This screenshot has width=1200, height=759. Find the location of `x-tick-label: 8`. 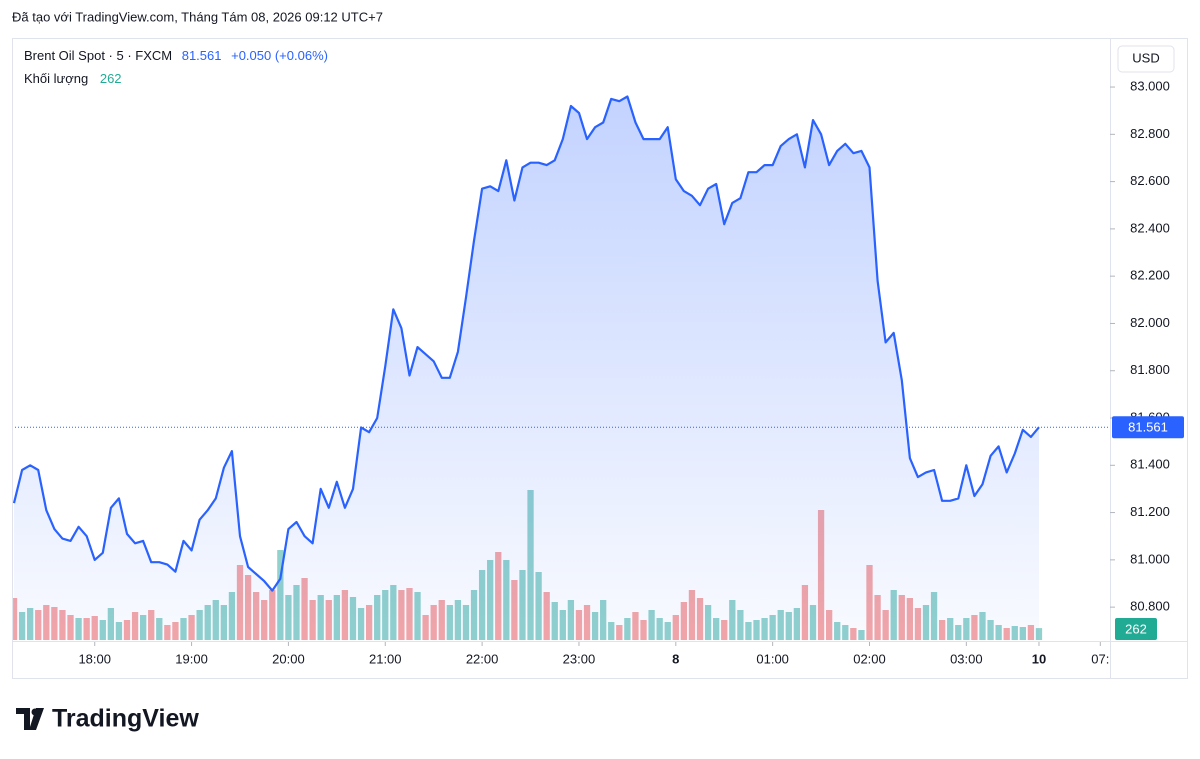

x-tick-label: 8 is located at coordinates (675, 658).